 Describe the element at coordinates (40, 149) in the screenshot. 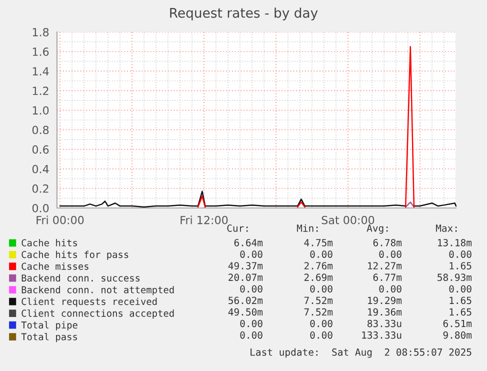

I see `y-tick-label: 0.6` at that location.